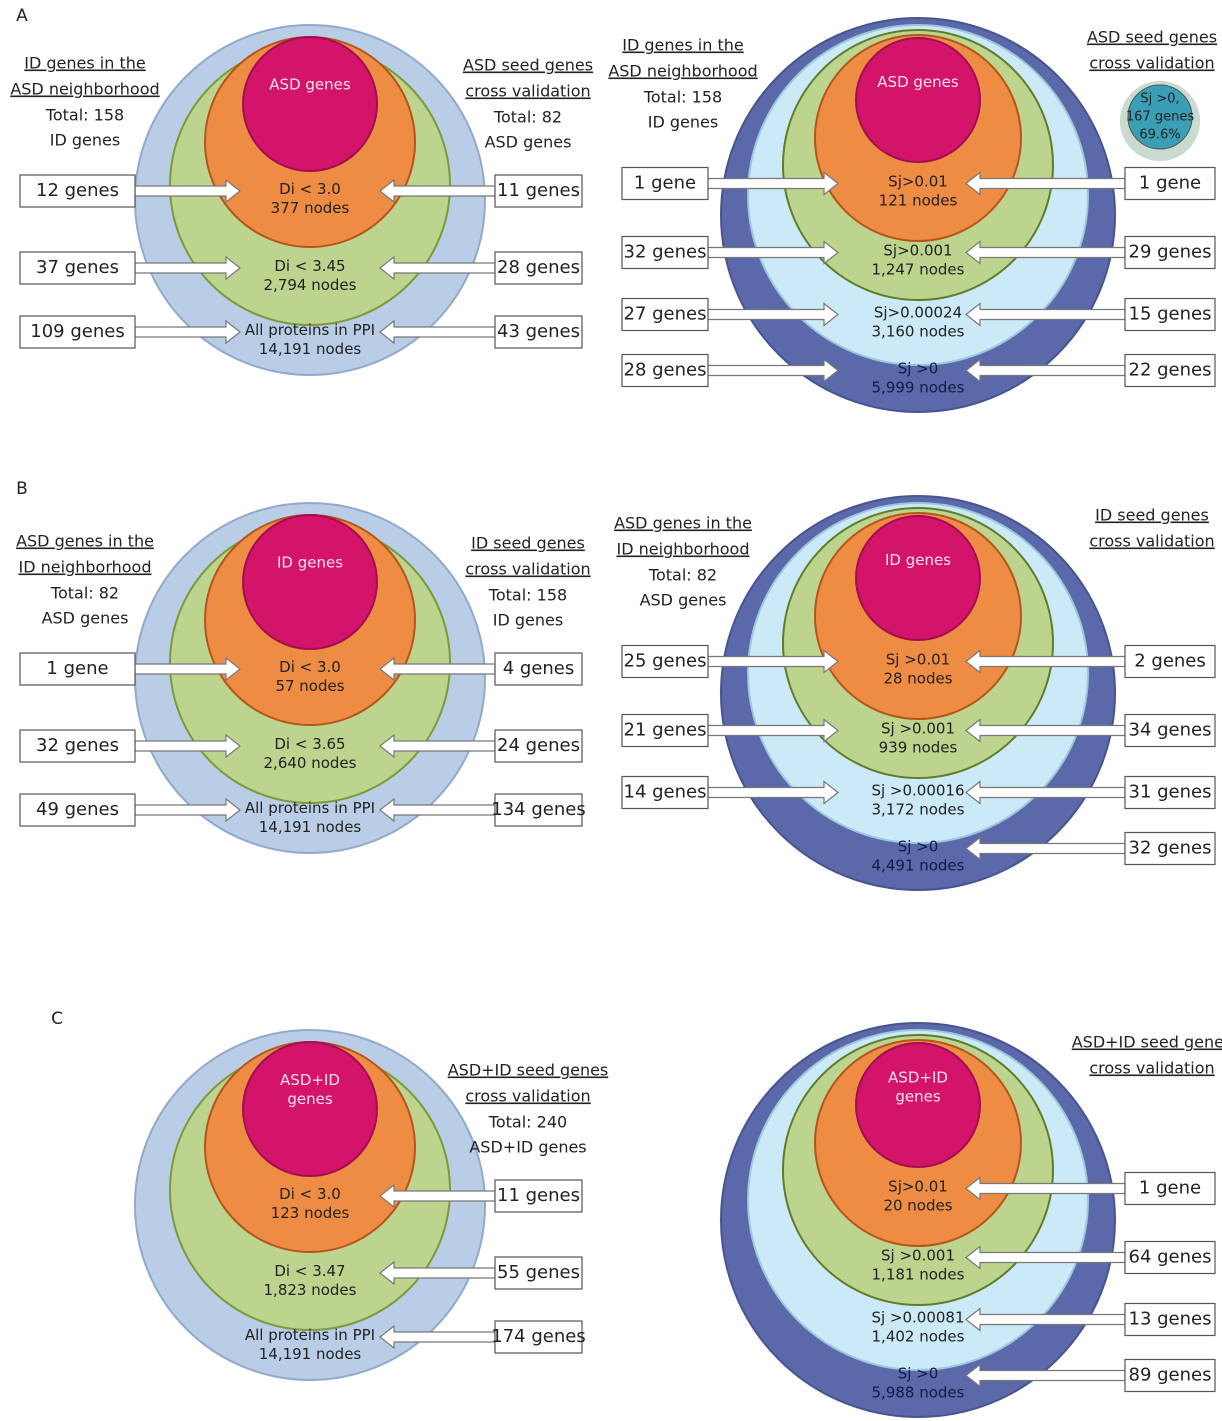 The width and height of the screenshot is (1222, 1421). Describe the element at coordinates (310, 763) in the screenshot. I see `ring-label: 2,640 nodes` at that location.